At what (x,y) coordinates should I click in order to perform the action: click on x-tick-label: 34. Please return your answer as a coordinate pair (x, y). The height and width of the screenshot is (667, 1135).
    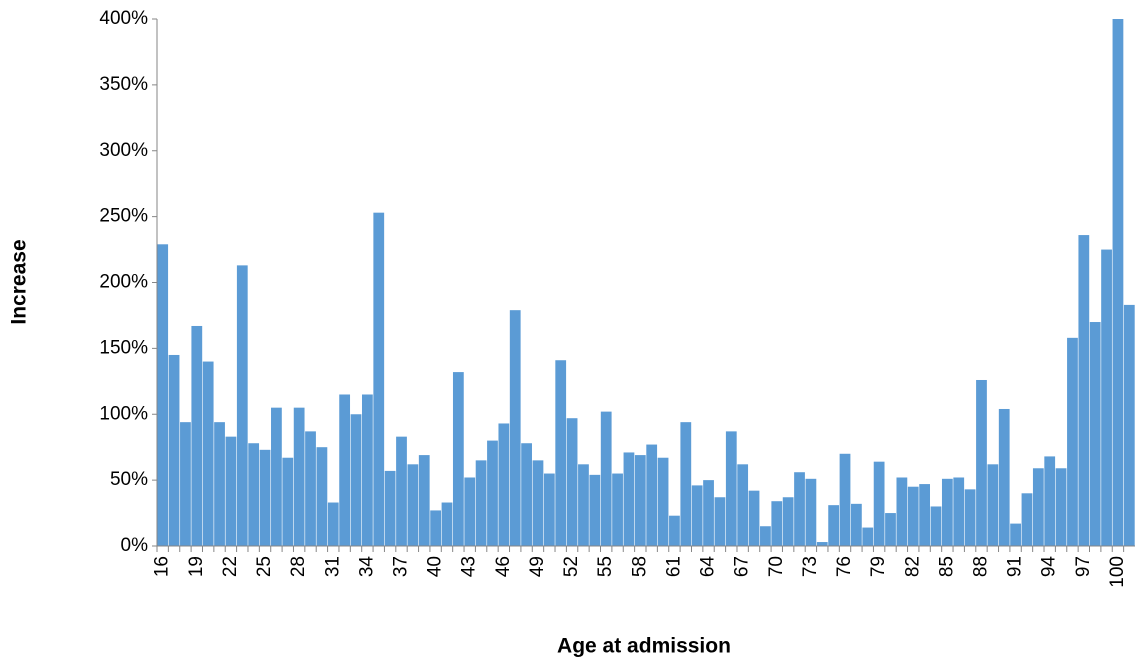
    Looking at the image, I should click on (366, 567).